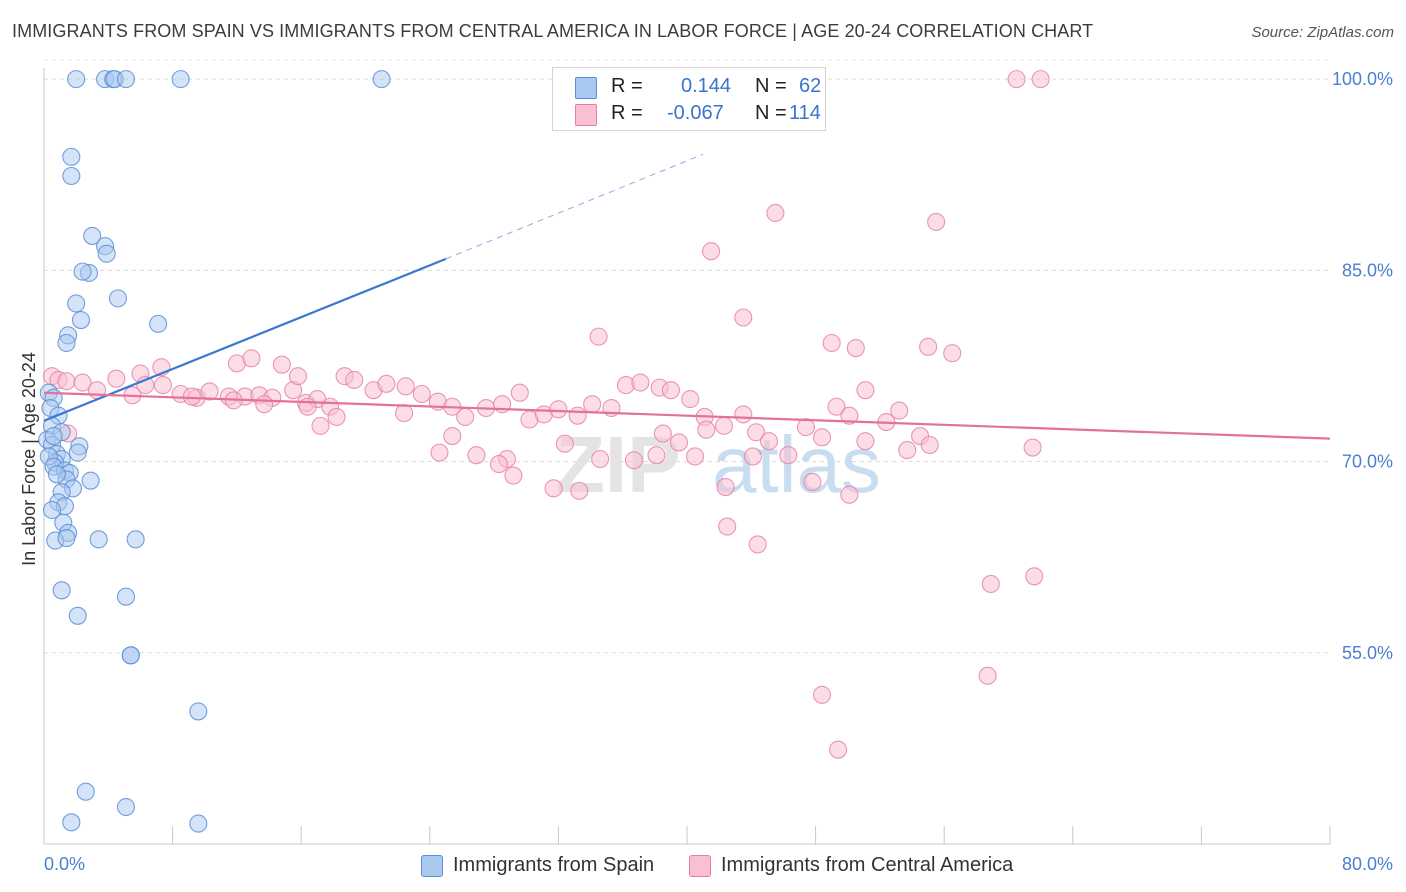 This screenshot has width=1406, height=892. What do you see at coordinates (432, 866) in the screenshot?
I see `legend-swatch-spain` at bounding box center [432, 866].